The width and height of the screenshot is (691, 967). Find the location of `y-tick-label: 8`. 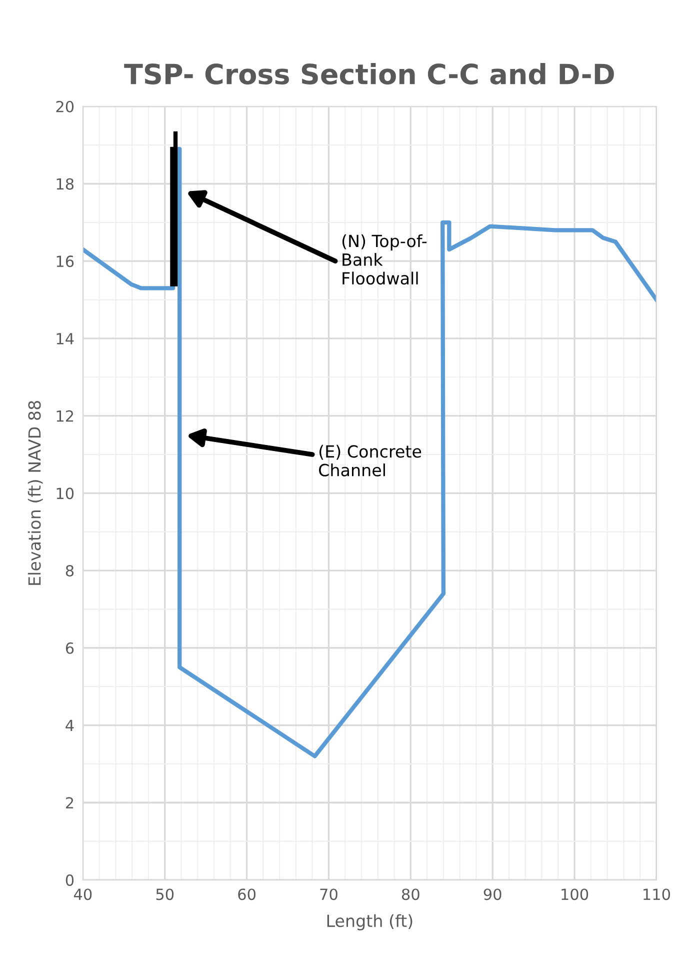

y-tick-label: 8 is located at coordinates (70, 570).